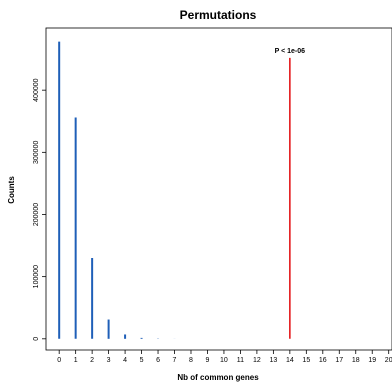  Describe the element at coordinates (273, 360) in the screenshot. I see `x-tick-label: 13` at that location.